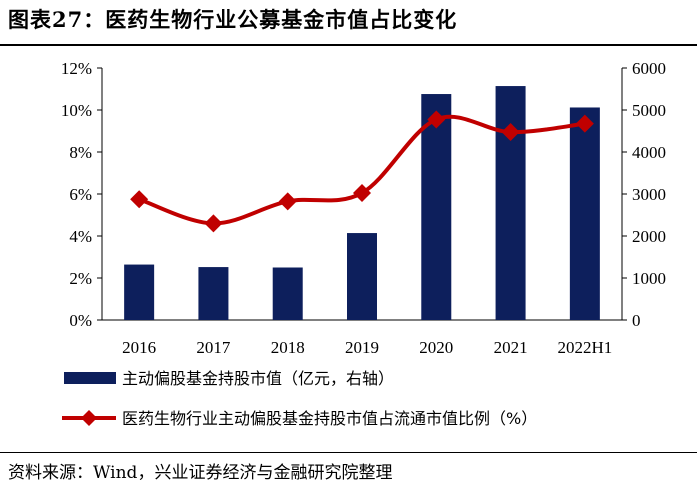  What do you see at coordinates (649, 152) in the screenshot?
I see `right-axis-tick-label: 4000` at bounding box center [649, 152].